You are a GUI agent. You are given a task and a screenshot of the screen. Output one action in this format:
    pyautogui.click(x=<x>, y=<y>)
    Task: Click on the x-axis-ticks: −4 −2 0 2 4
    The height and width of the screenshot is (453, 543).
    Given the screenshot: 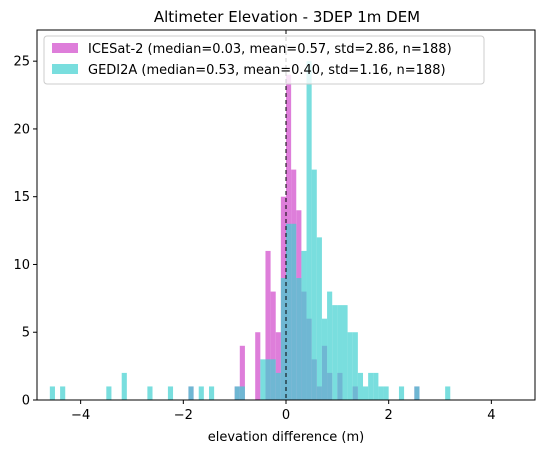 What is the action you would take?
    pyautogui.click(x=283, y=411)
    